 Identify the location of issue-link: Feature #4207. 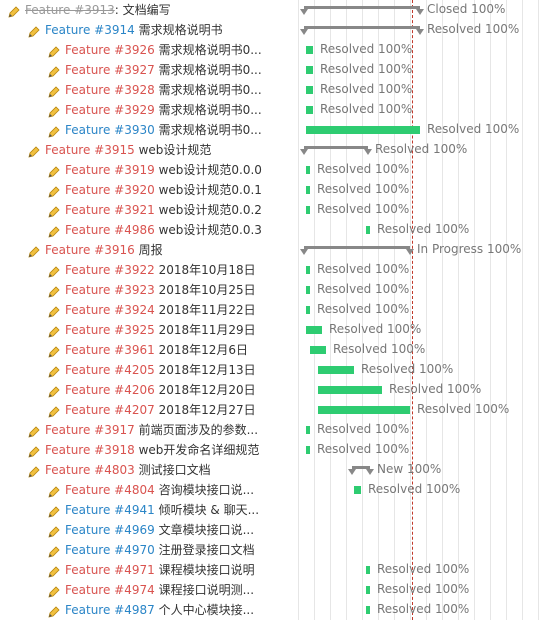
(110, 410).